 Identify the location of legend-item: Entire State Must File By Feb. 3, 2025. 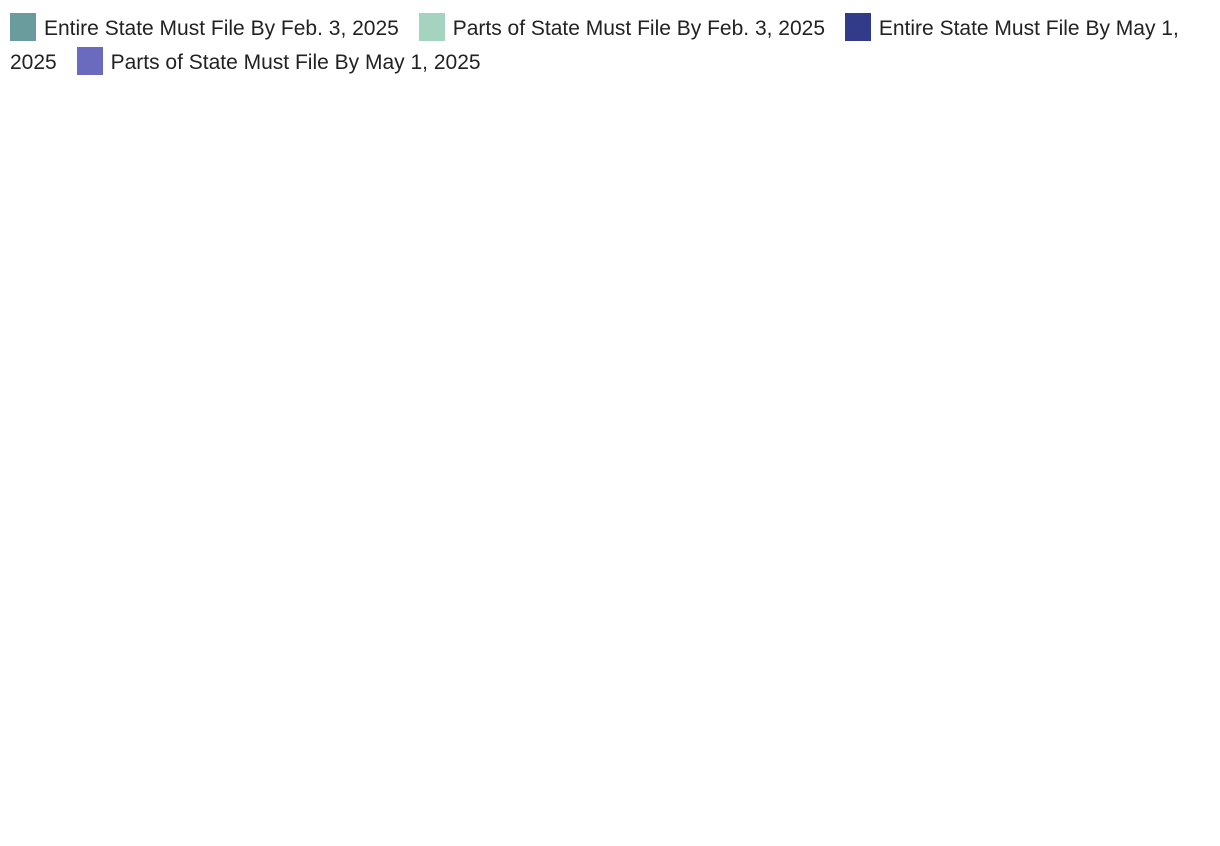
(204, 27).